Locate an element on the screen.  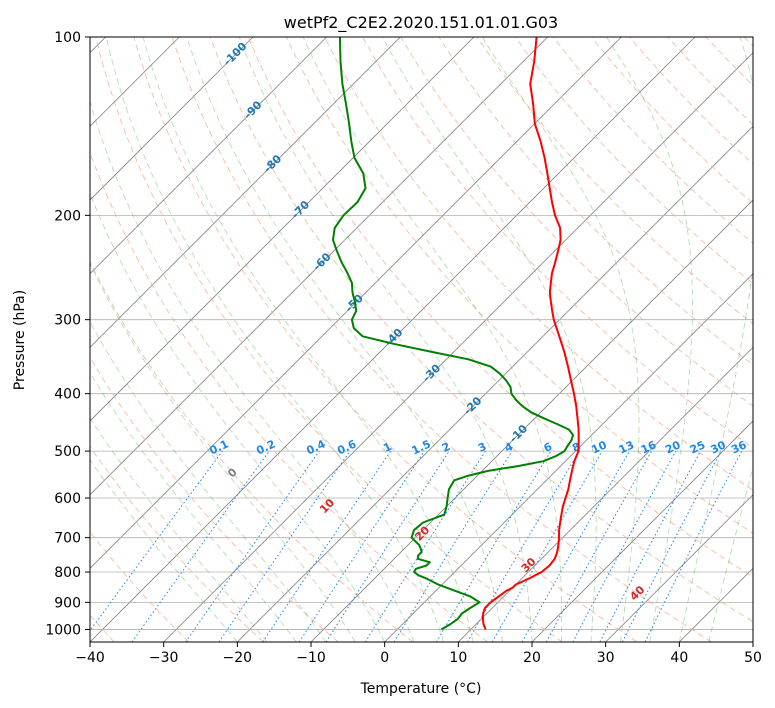
x-tick-label: 20 is located at coordinates (532, 658).